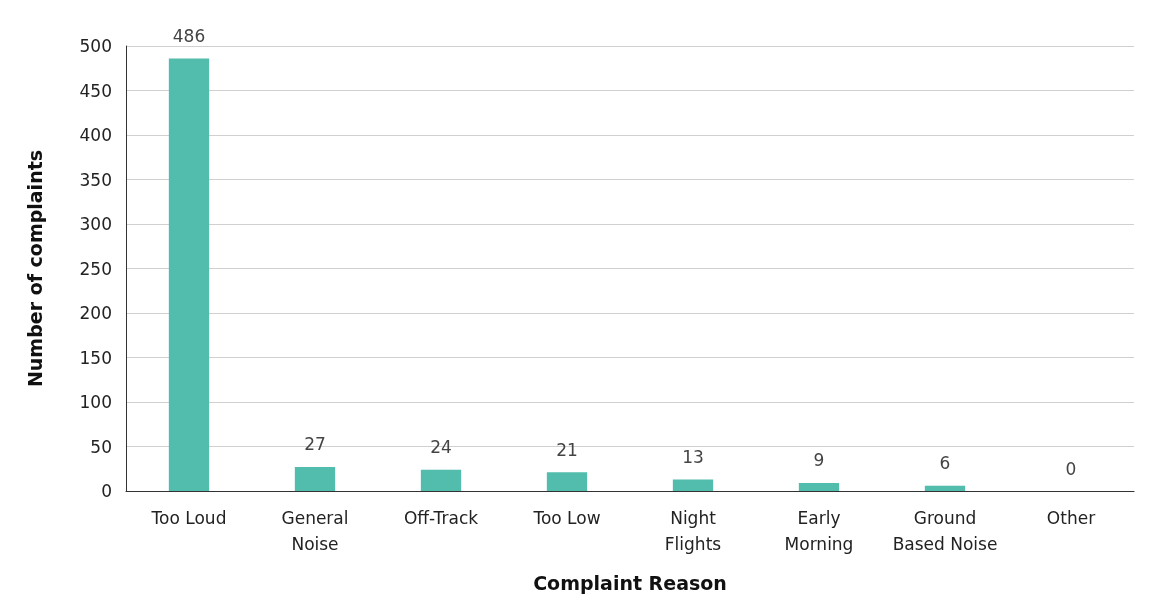  Describe the element at coordinates (819, 531) in the screenshot. I see `x-tick-label: Early Morning` at that location.